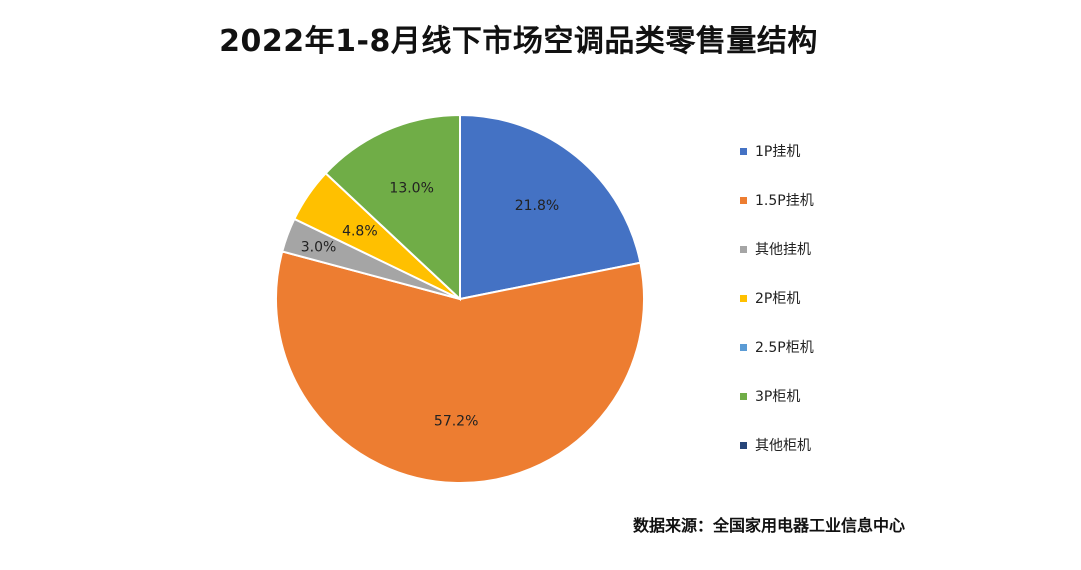  I want to click on data-source-note: 数据来源：全国家用电器工业信息中心, so click(769, 525).